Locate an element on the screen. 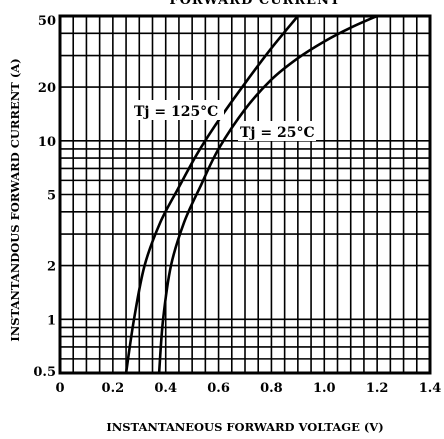 Image resolution: width=444 pixels, height=439 pixels. x-tick-label: 1.0 is located at coordinates (324, 388).